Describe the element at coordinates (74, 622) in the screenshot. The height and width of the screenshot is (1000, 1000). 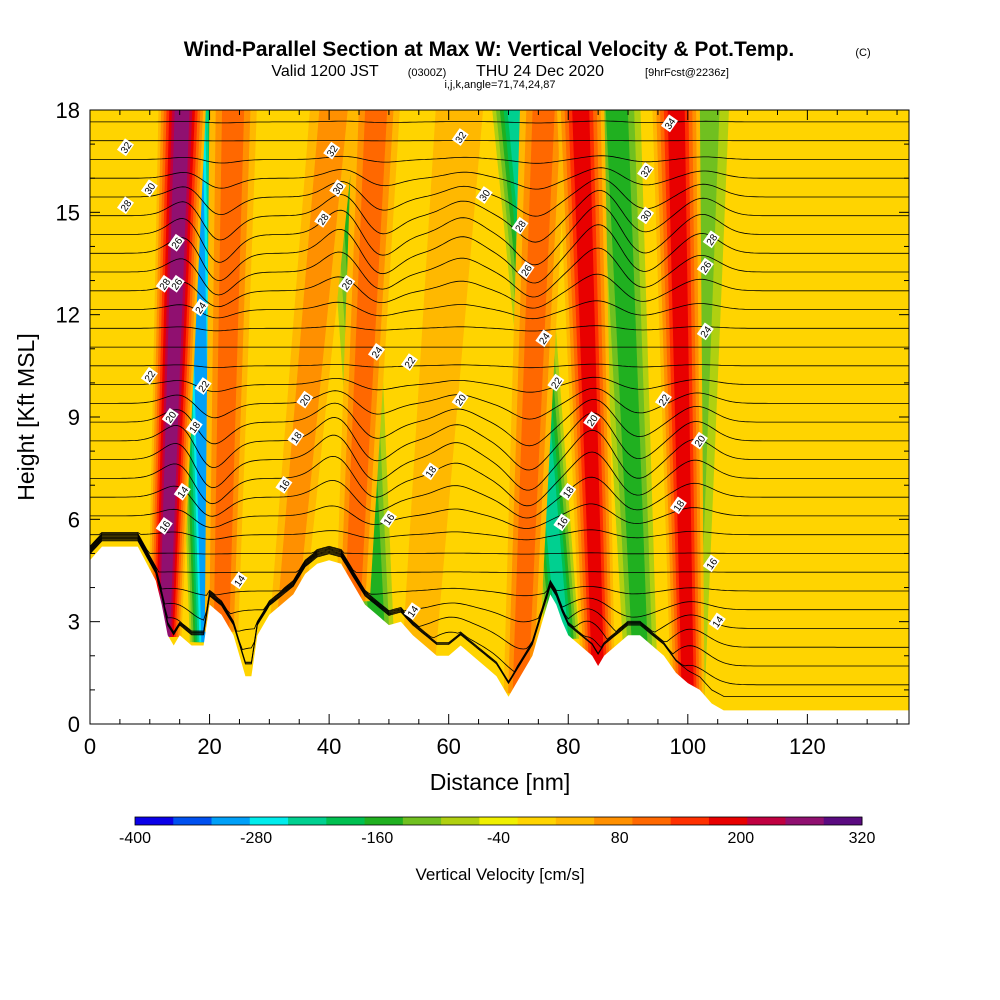
I see `y-tick-label: 3` at that location.